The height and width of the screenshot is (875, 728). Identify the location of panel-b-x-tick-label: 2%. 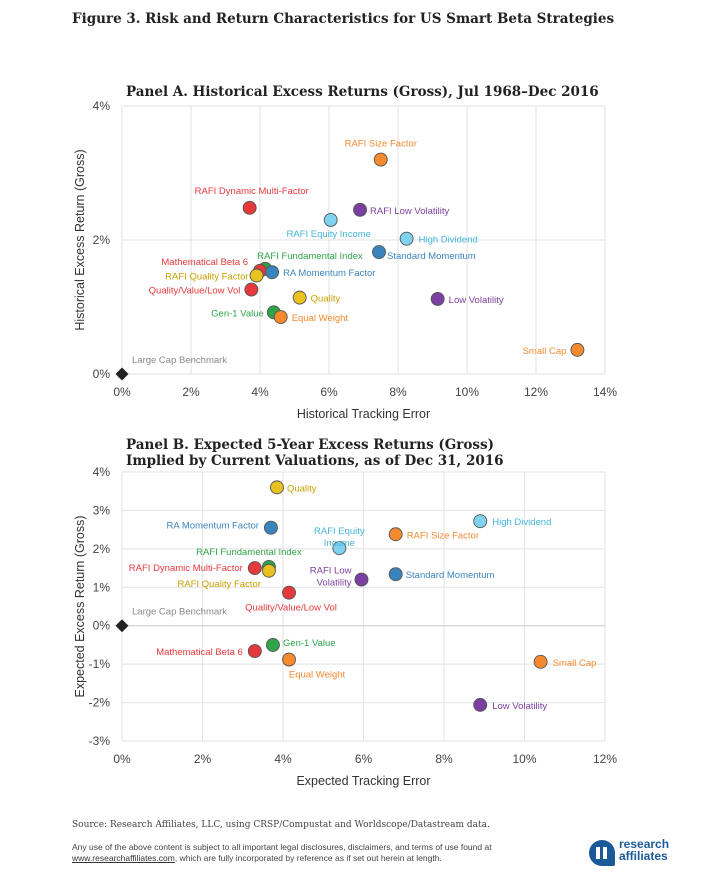
(203, 759).